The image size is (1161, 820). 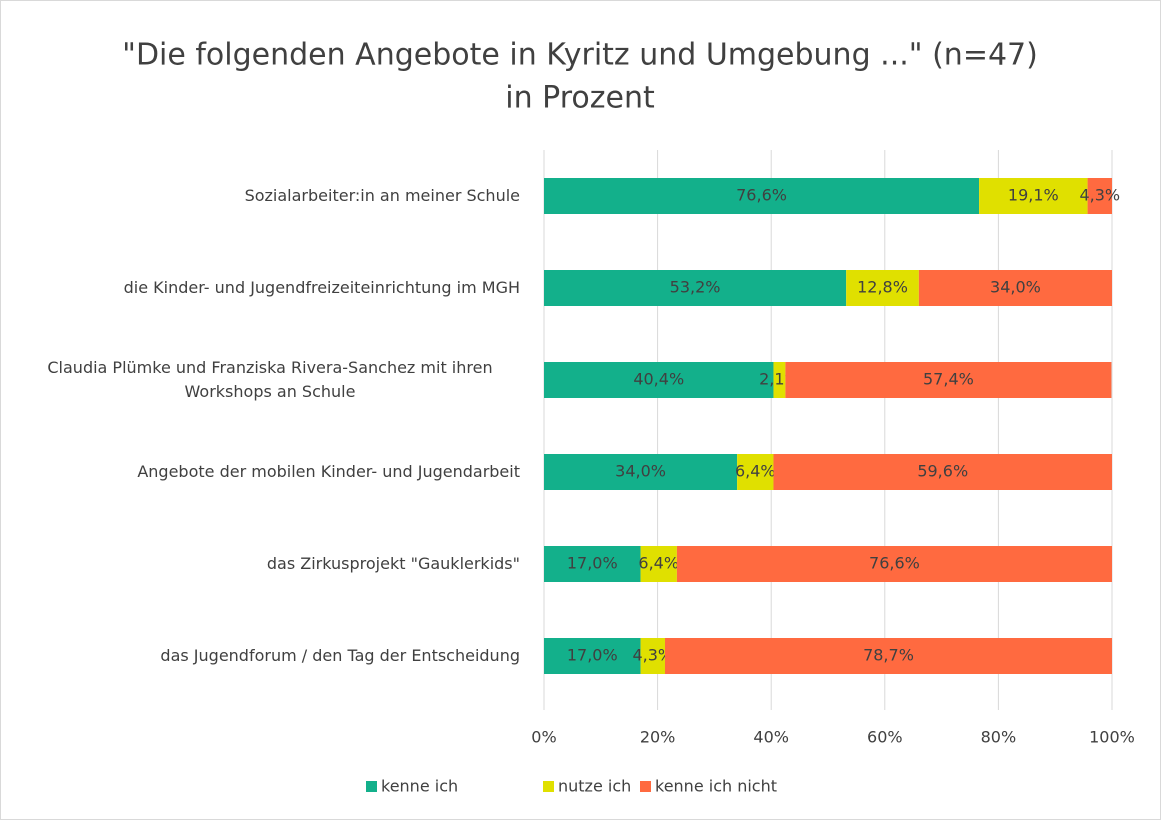 I want to click on data-label: 12,8%, so click(x=882, y=287).